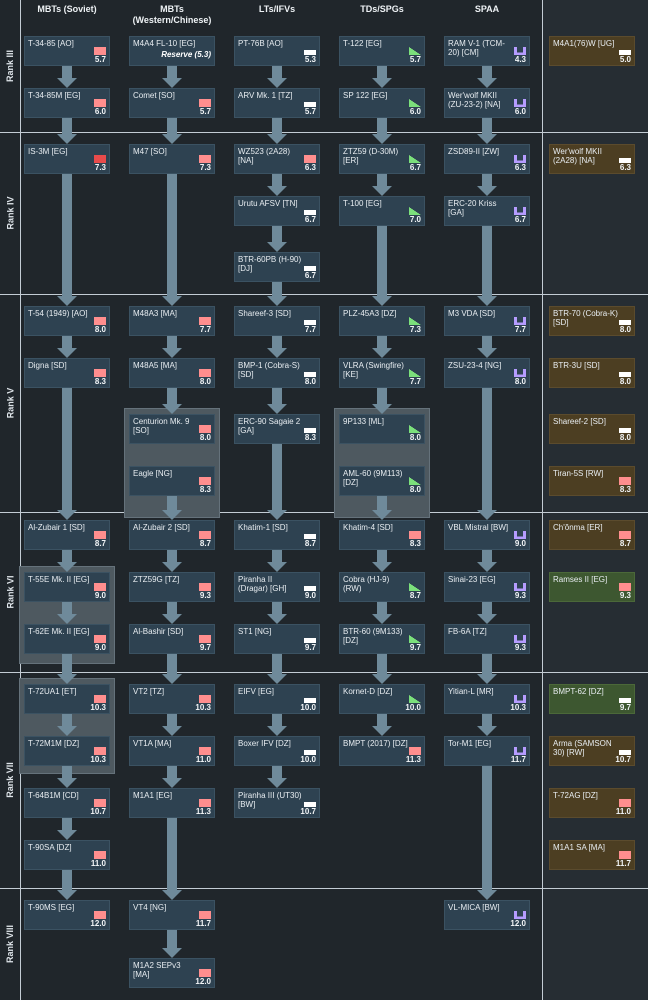 This screenshot has width=648, height=1000. Describe the element at coordinates (487, 699) in the screenshot. I see `vehicle-card-yitian-l-mr: Yitian-L [MR] 10.3` at that location.